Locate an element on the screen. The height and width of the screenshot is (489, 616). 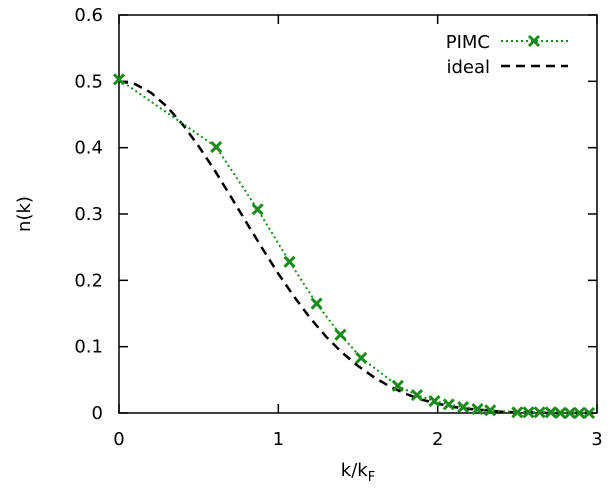
x-axis-title: k/kF is located at coordinates (358, 472).